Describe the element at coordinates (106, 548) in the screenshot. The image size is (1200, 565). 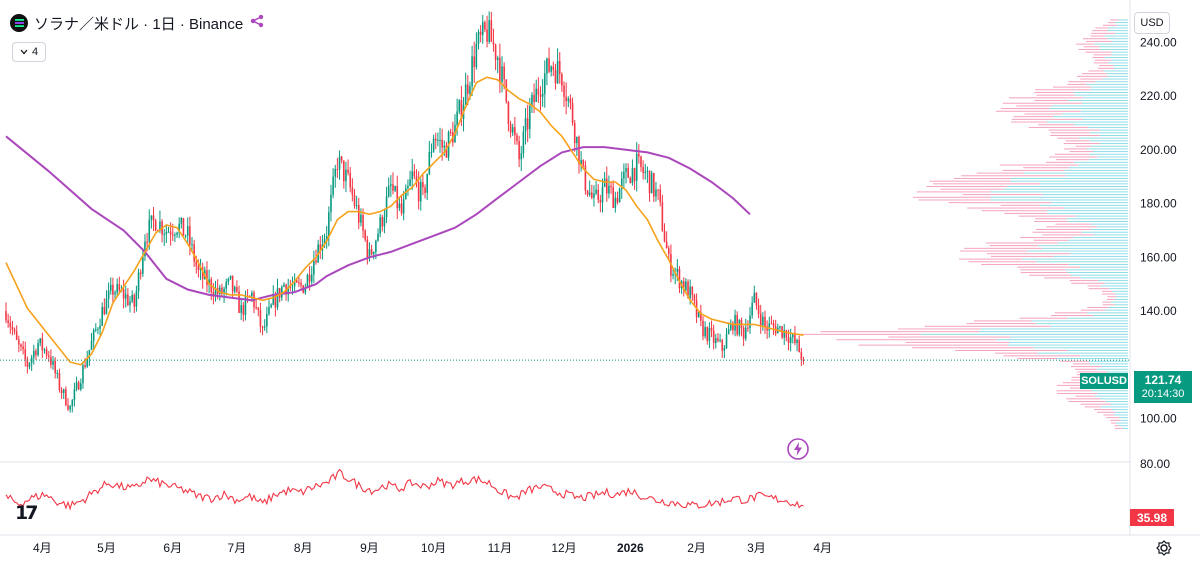
I see `time-tick-label: 5月` at that location.